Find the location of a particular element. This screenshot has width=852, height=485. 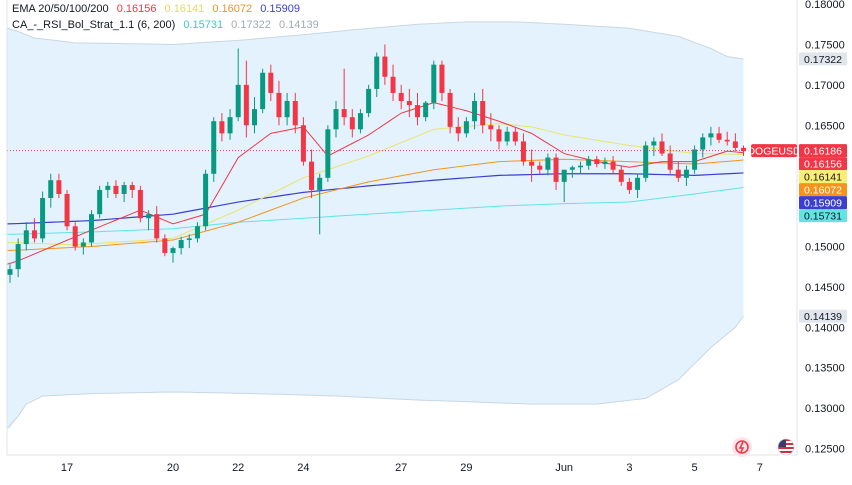

x-tick-label: 24 is located at coordinates (303, 468).